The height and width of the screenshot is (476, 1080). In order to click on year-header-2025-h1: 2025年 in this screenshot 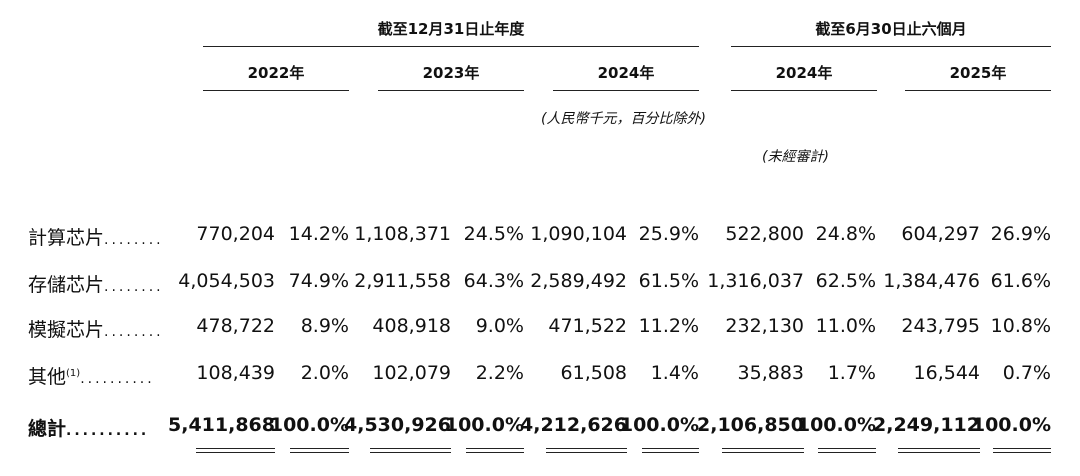, I will do `click(978, 73)`.